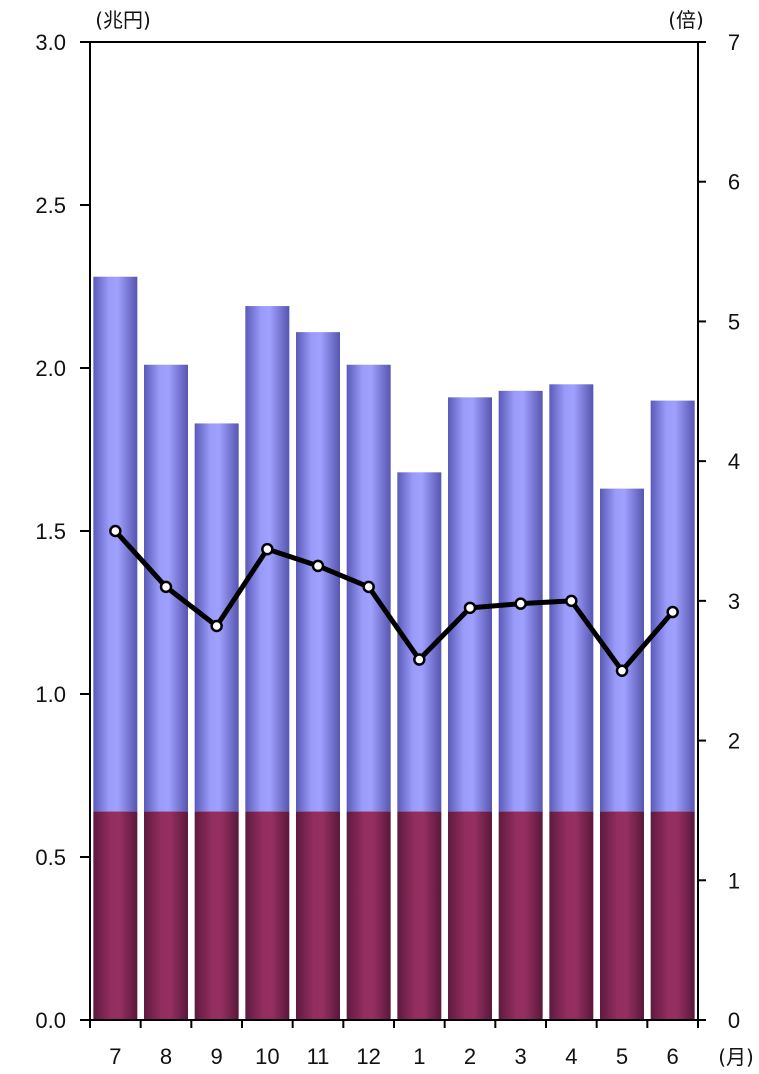 This screenshot has width=759, height=1074. What do you see at coordinates (734, 42) in the screenshot?
I see `right-tick-label: 7` at bounding box center [734, 42].